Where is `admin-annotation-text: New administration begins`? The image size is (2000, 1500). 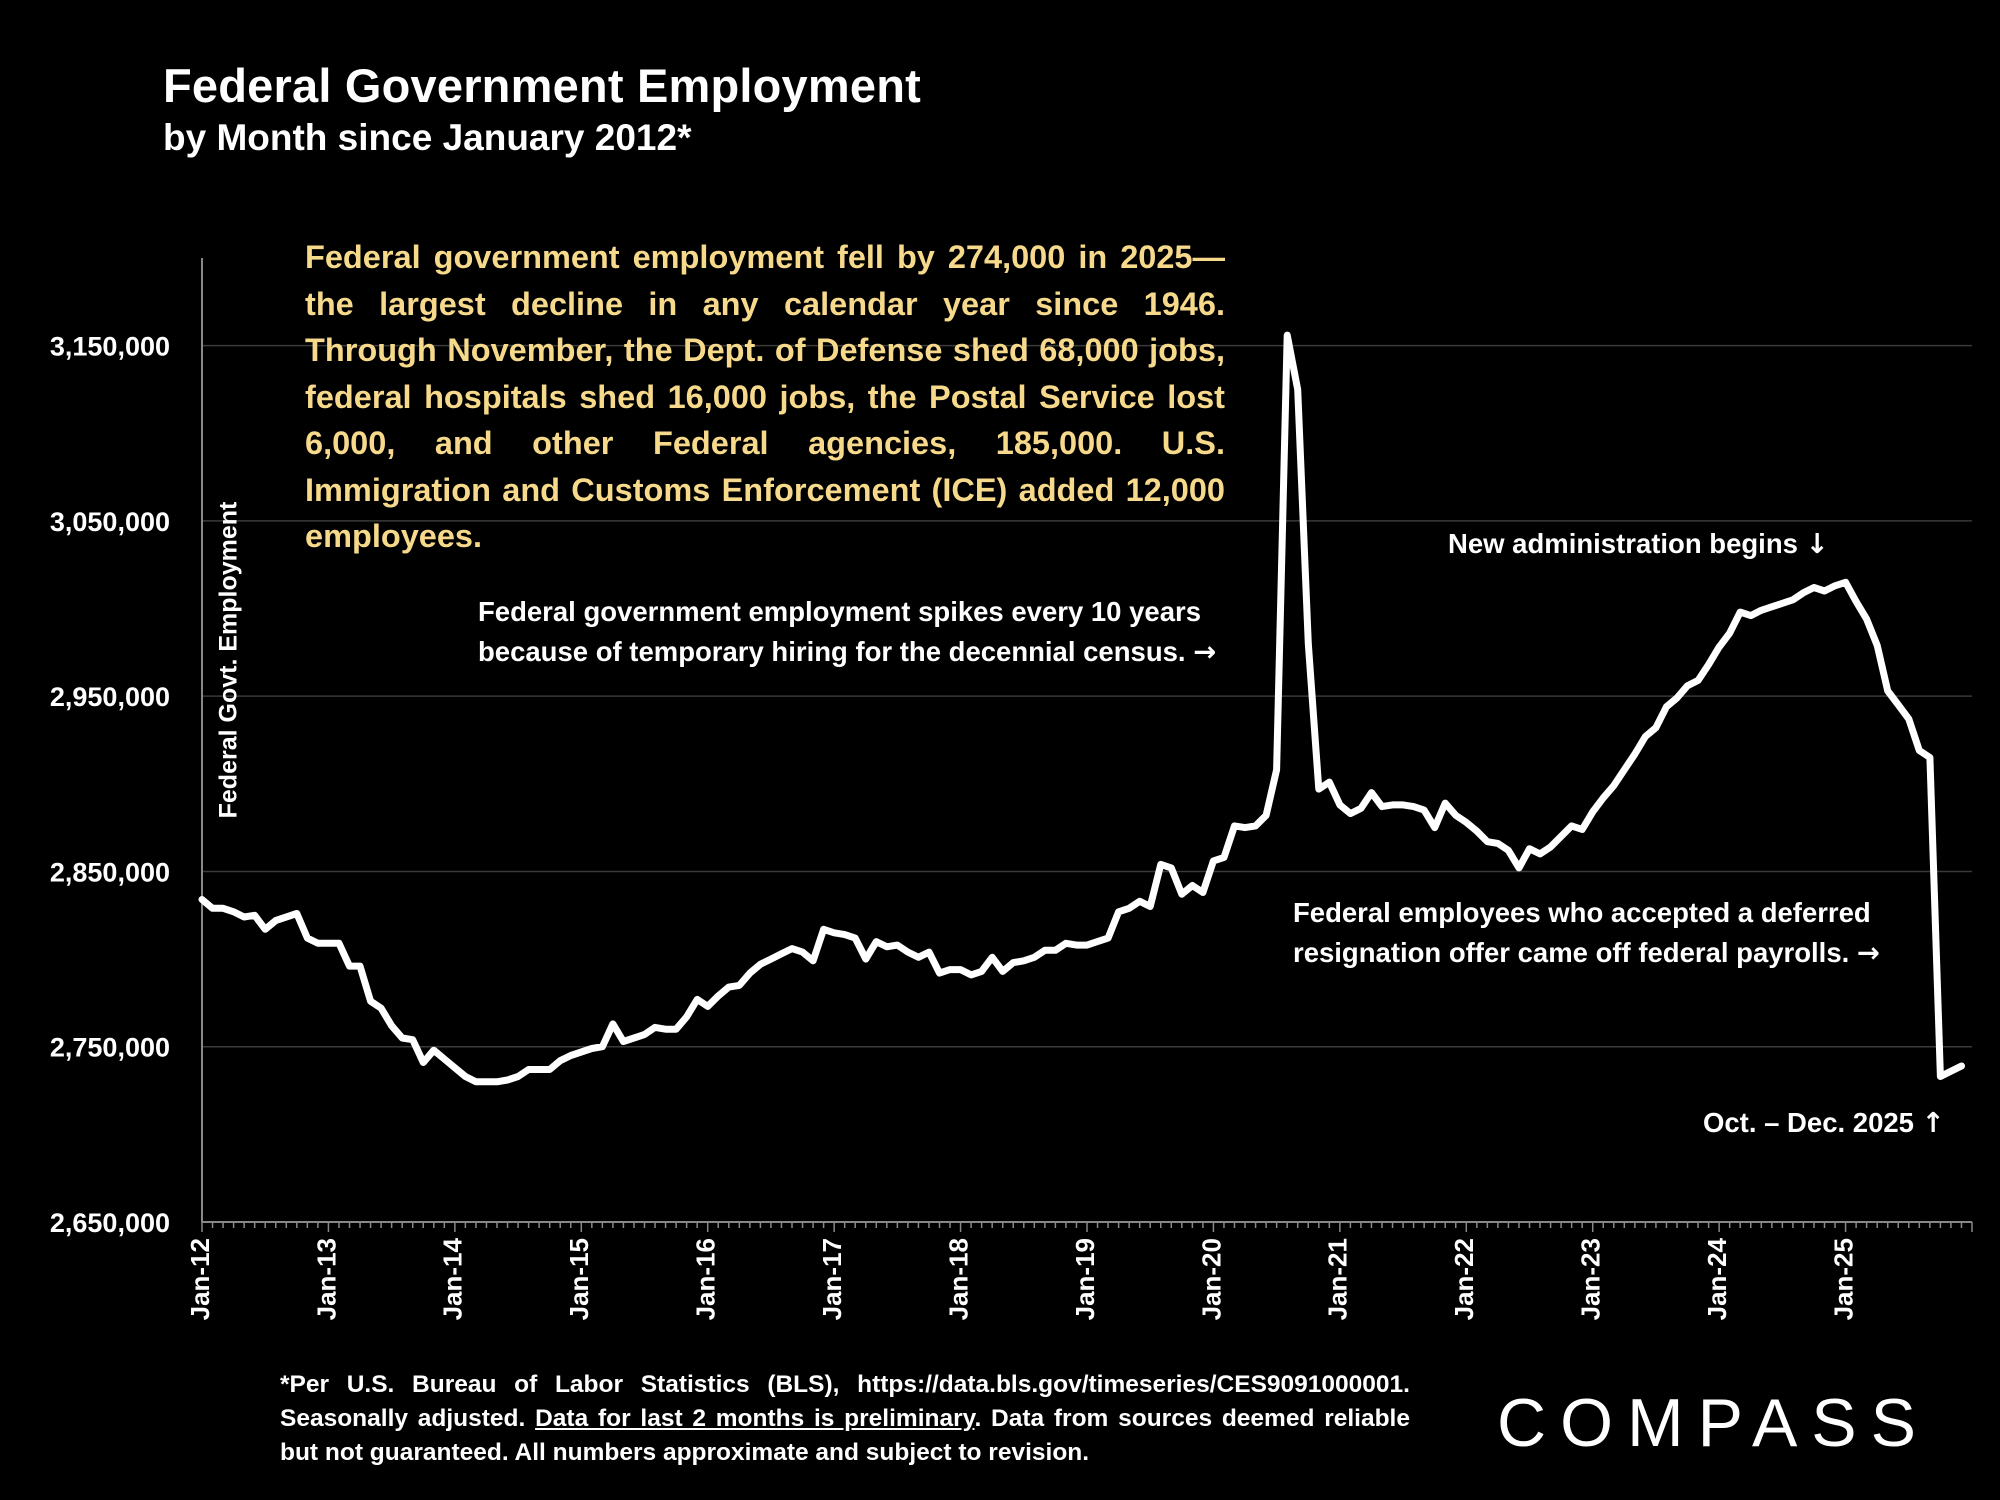 admin-annotation-text: New administration begins is located at coordinates (1623, 543).